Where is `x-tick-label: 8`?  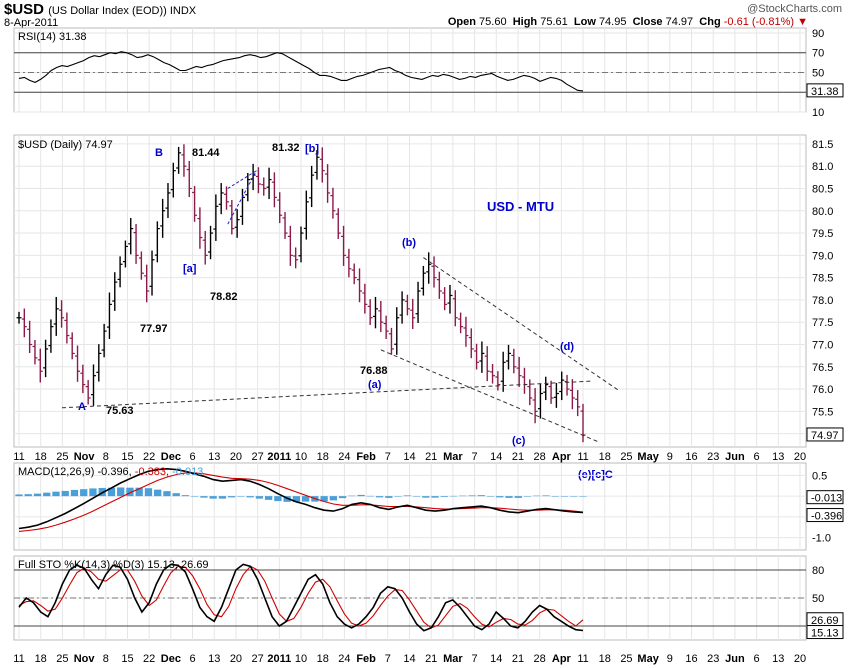
x-tick-label: 8 is located at coordinates (106, 457).